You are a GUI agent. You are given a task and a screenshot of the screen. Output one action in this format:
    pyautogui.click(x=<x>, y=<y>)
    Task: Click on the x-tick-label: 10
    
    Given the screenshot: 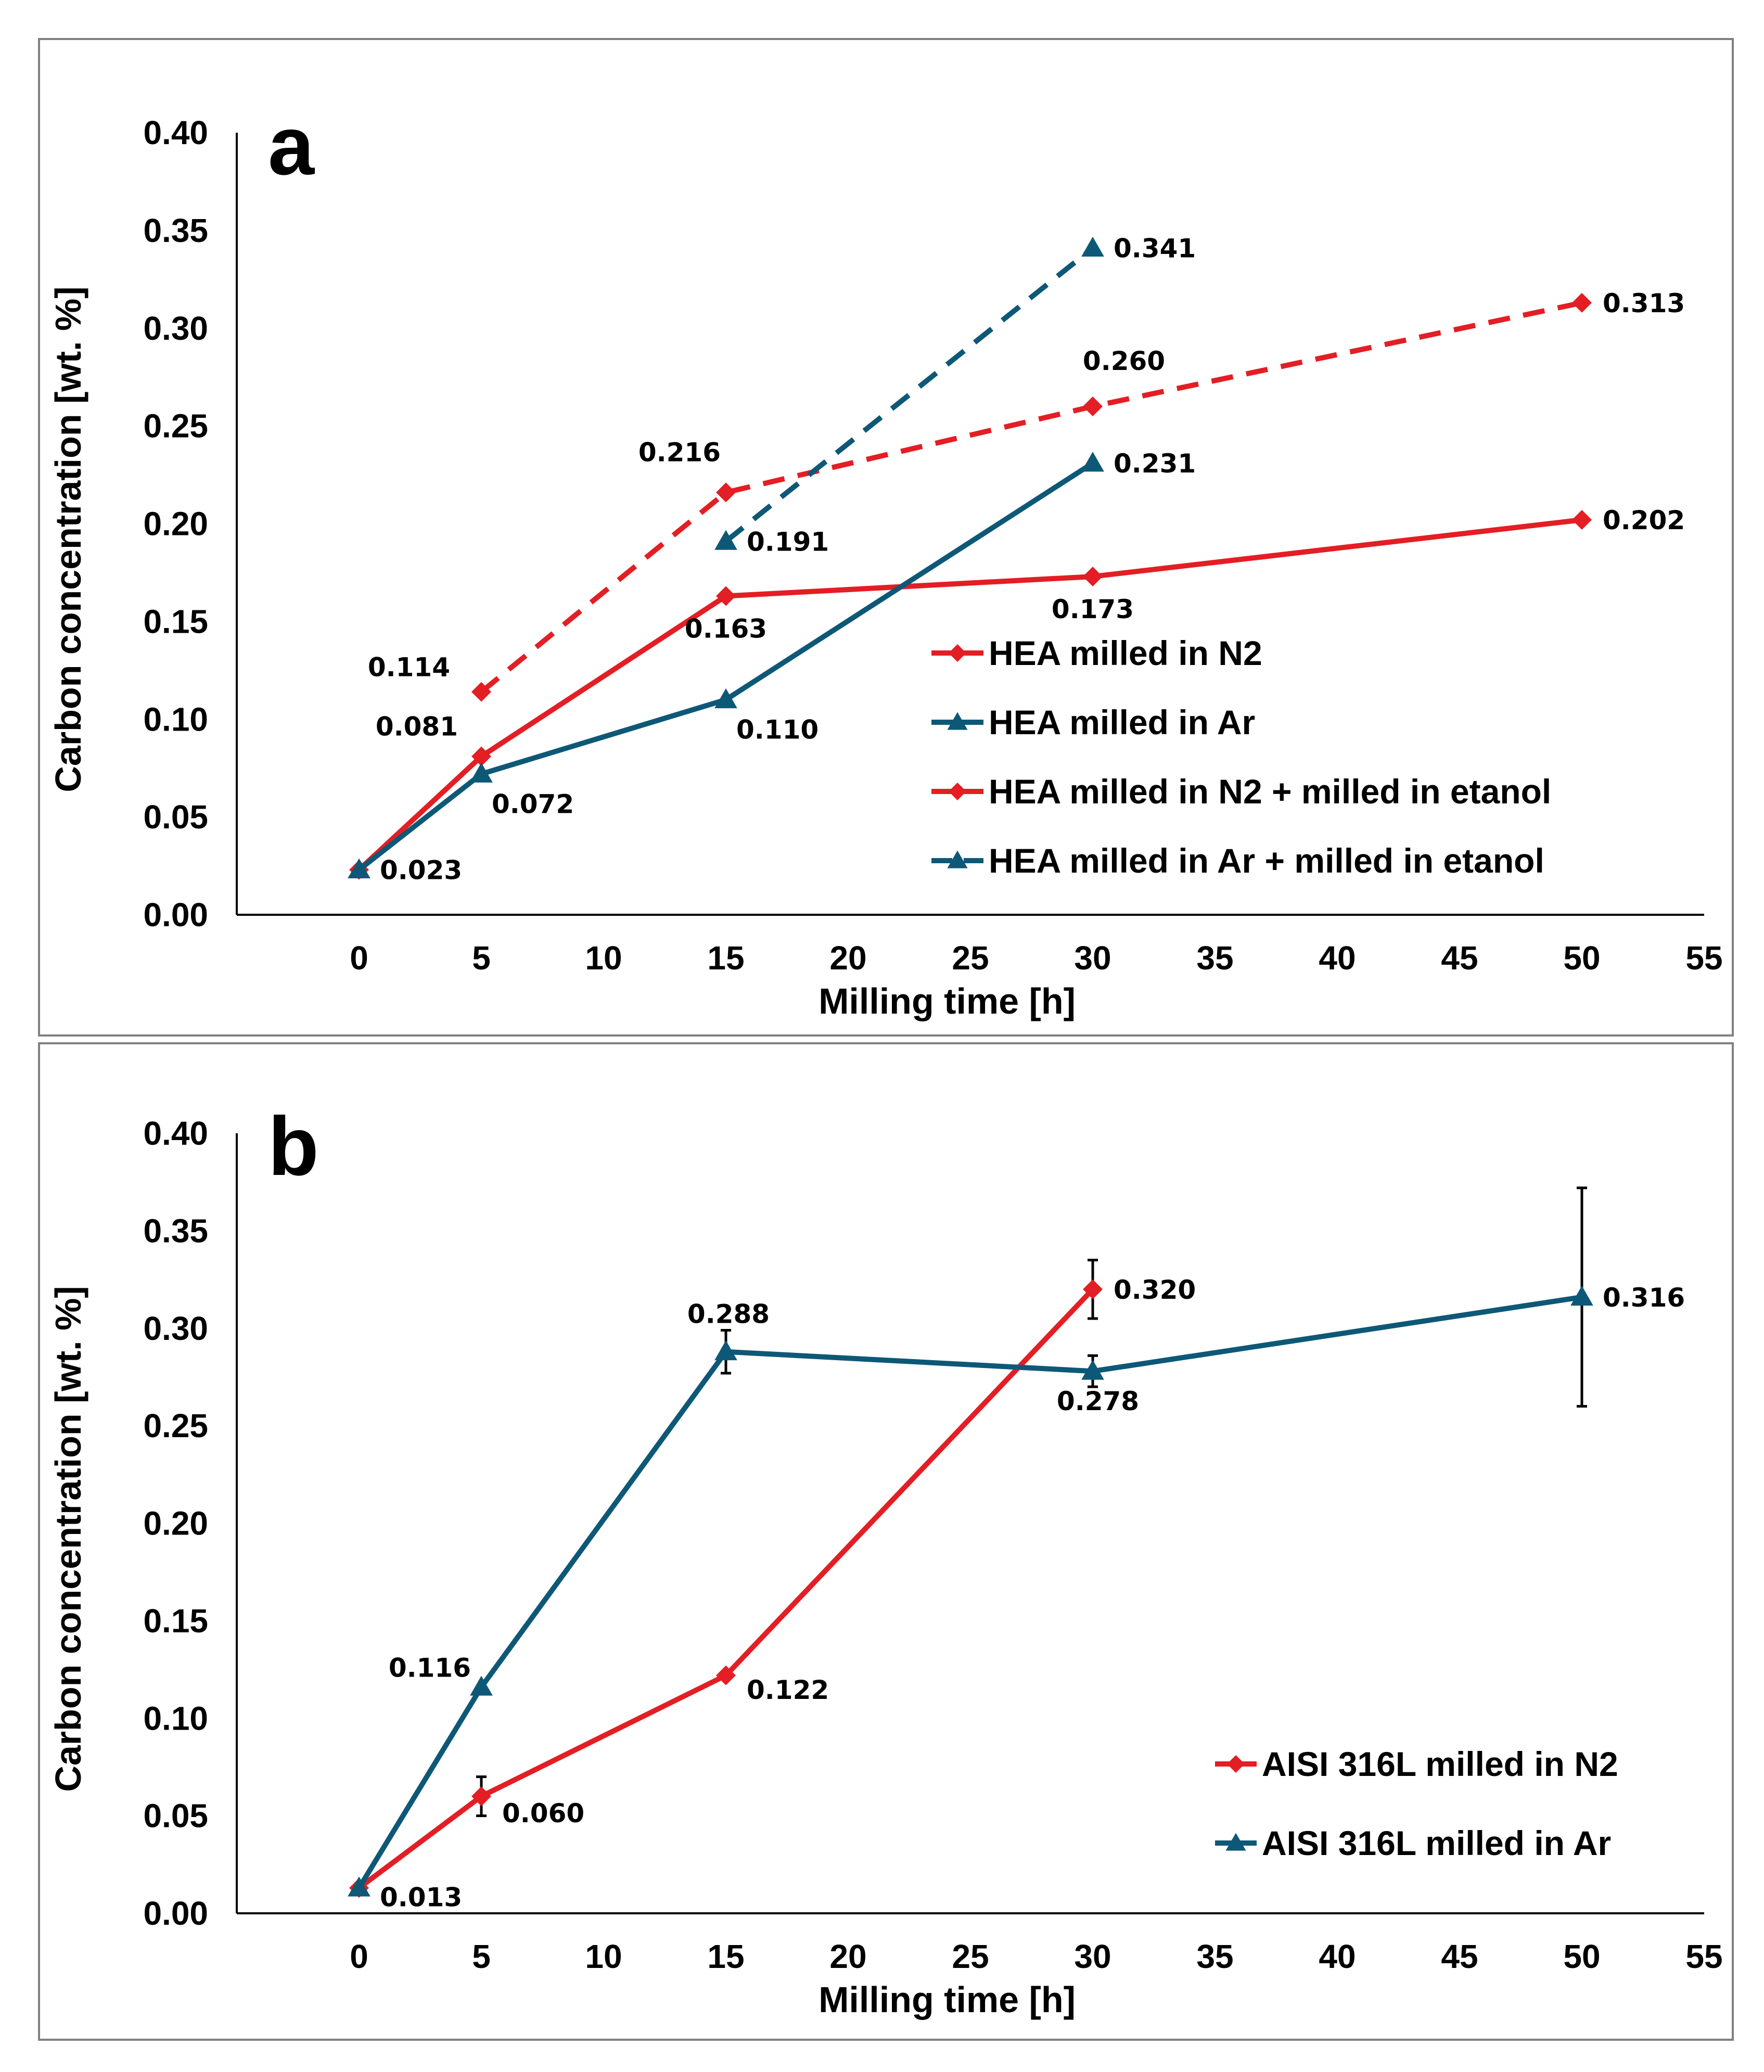 What is the action you would take?
    pyautogui.click(x=603, y=1956)
    